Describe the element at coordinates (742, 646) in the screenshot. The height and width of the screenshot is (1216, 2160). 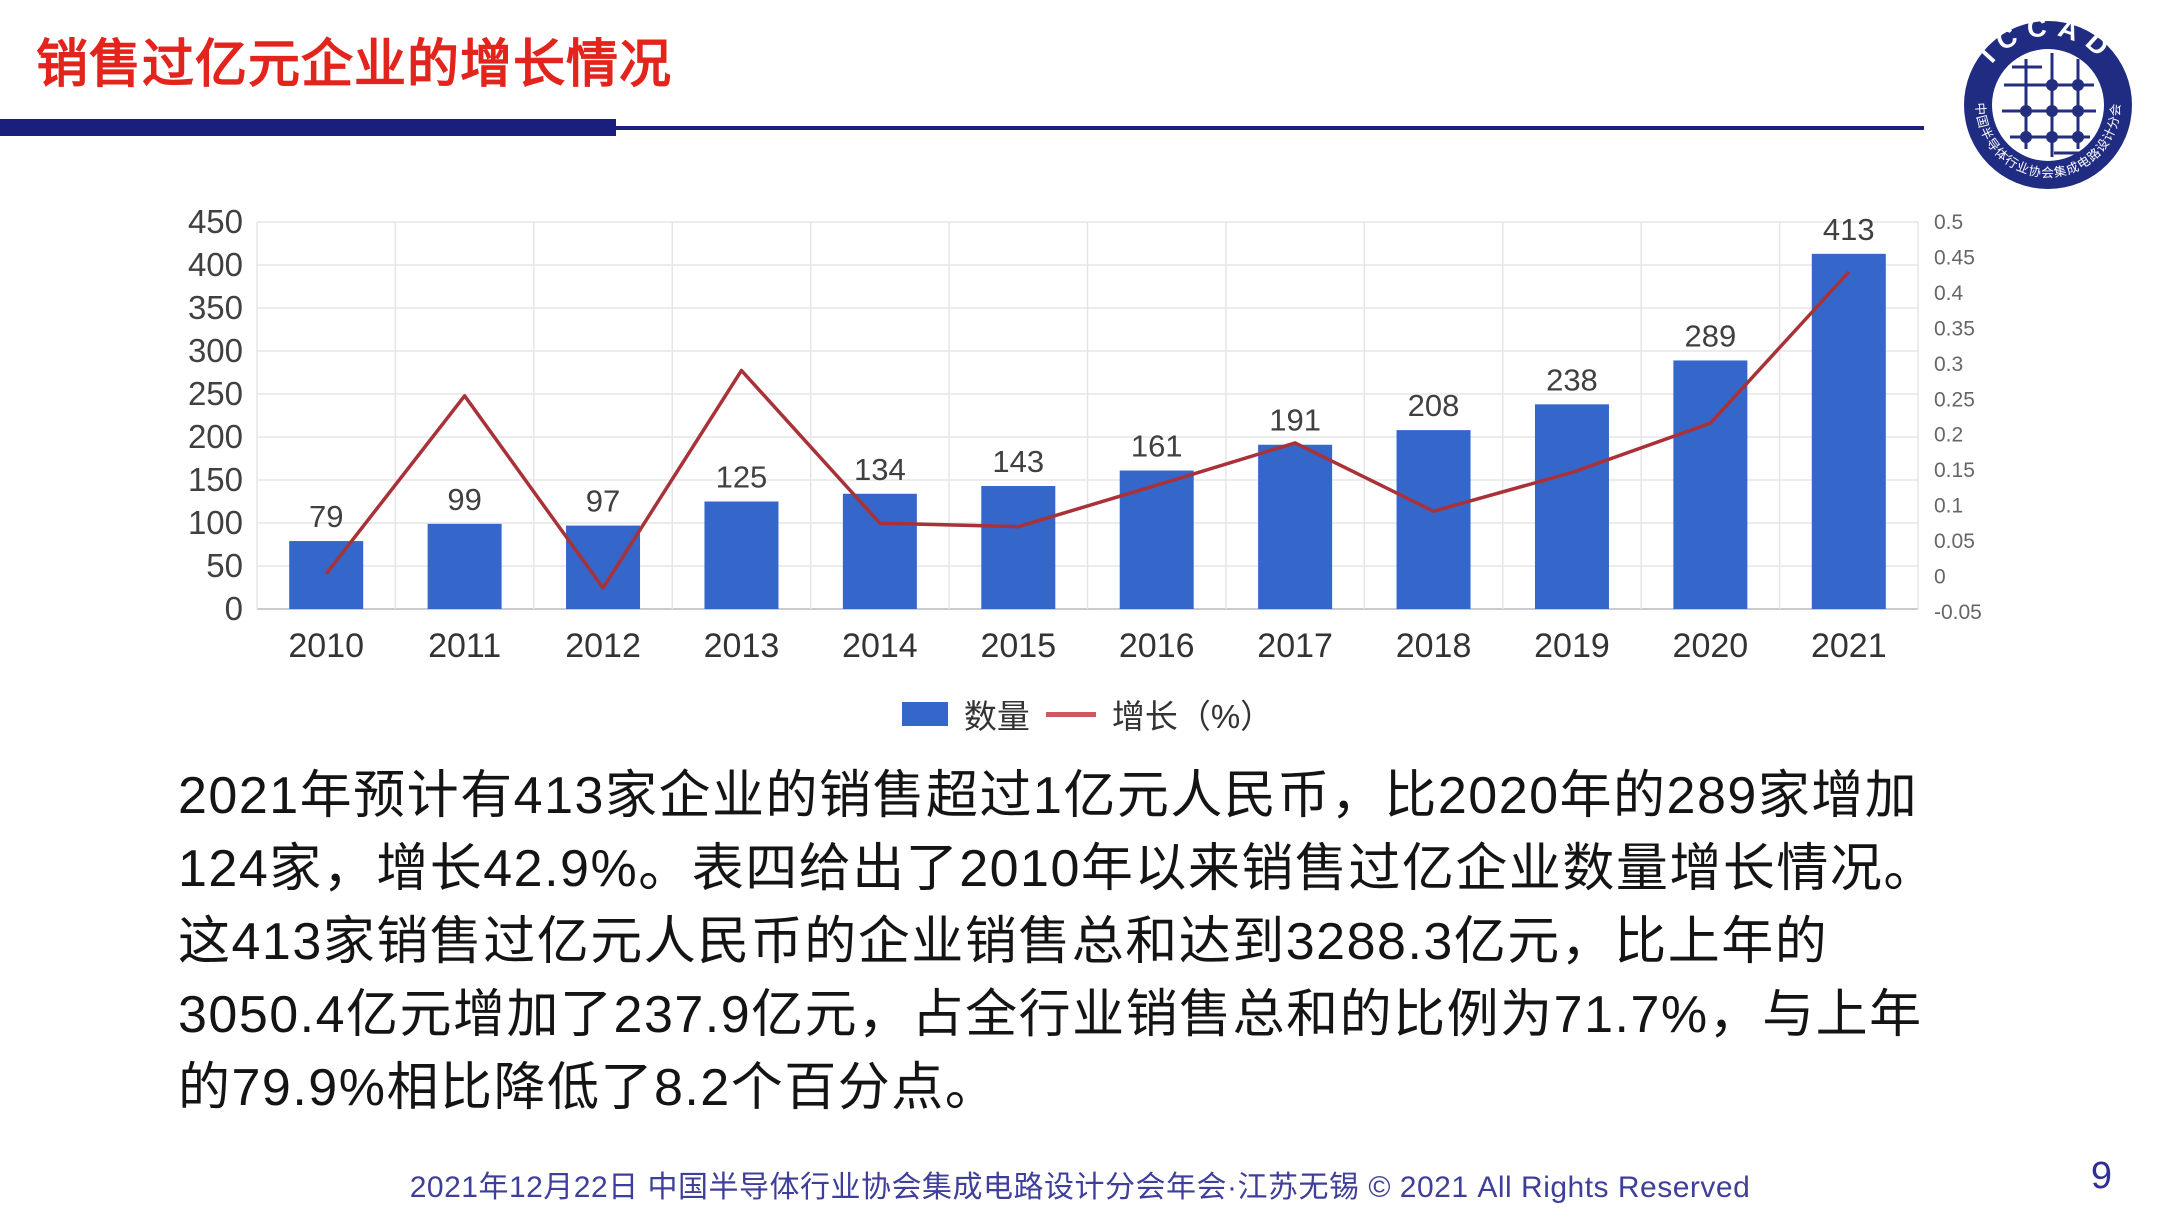
I see `x-tick-2013: 2013` at that location.